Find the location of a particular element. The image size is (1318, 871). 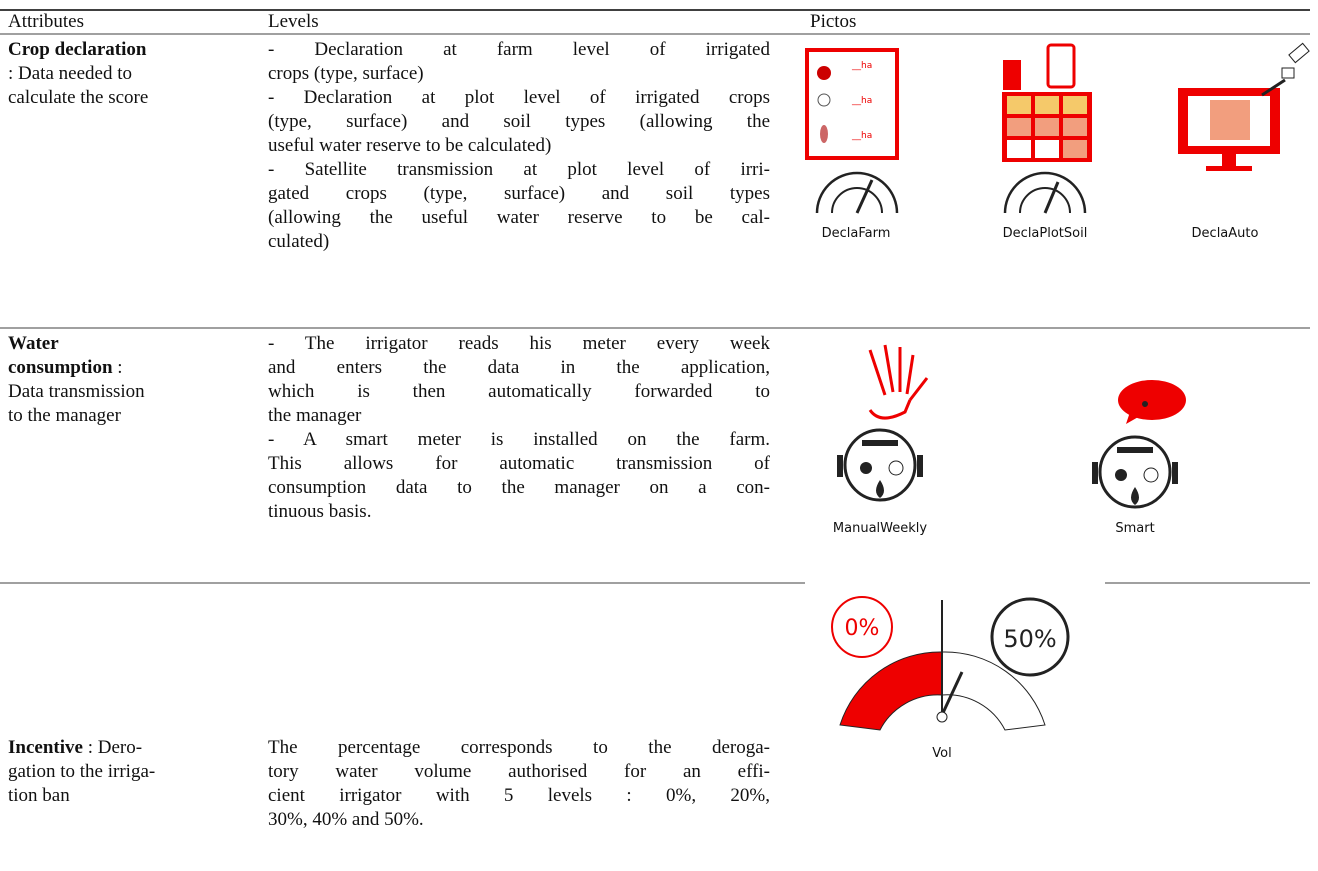

attribute-text: calculate the score is located at coordinates (78, 97).